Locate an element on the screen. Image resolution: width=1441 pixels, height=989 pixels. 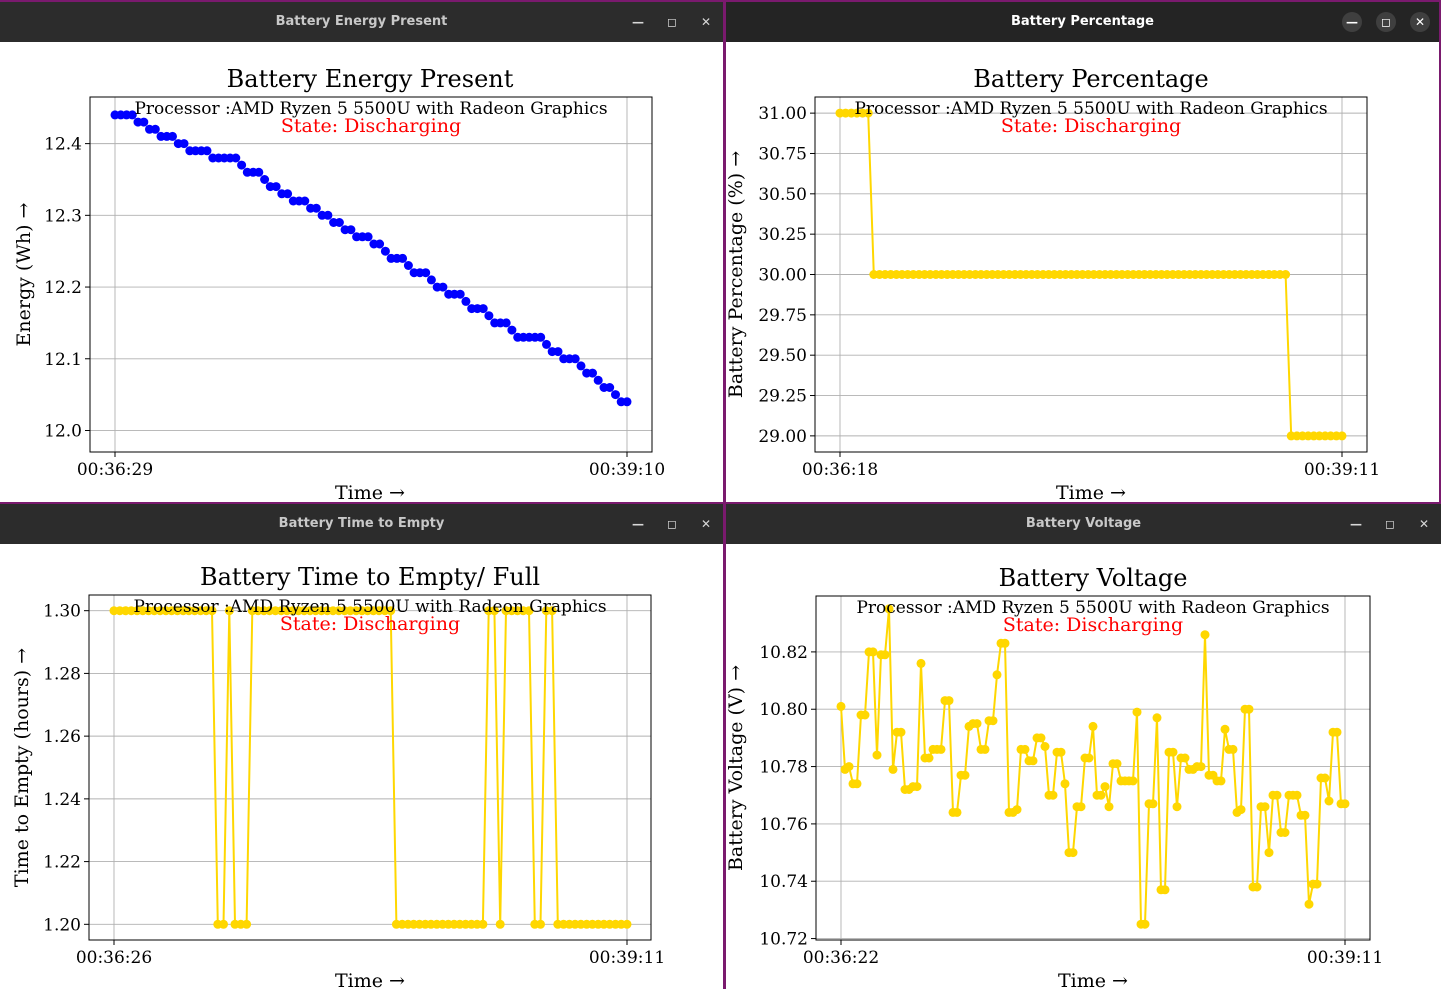
chart-title: Battery Energy Present is located at coordinates (370, 79).